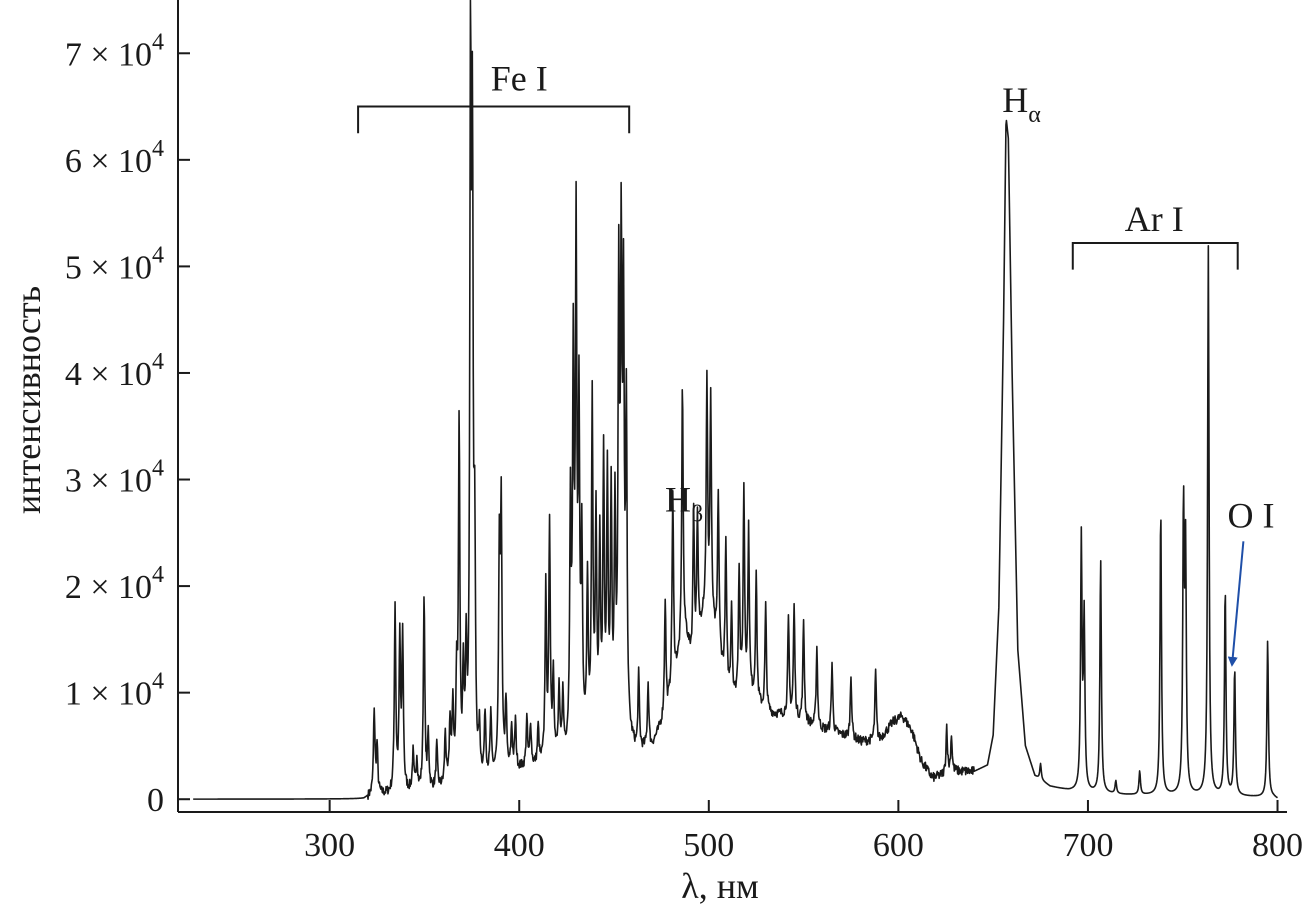 The height and width of the screenshot is (911, 1303). I want to click on y-tick-label: 3 × 10⁴, so click(114, 478).